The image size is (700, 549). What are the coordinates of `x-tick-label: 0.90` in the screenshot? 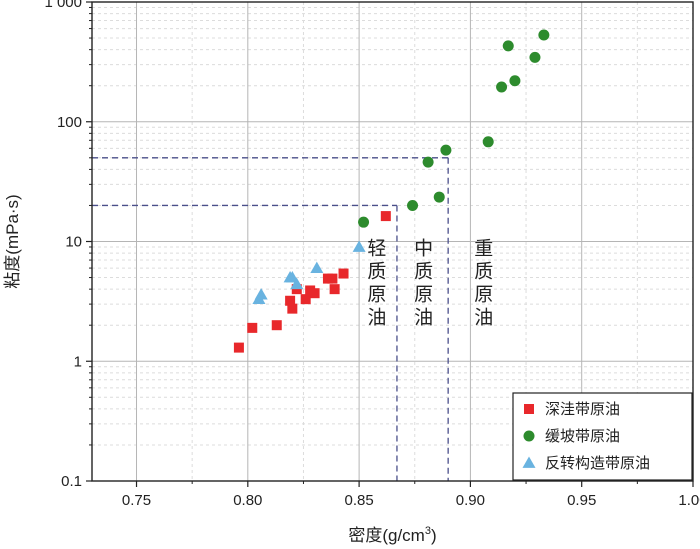 It's located at (470, 500).